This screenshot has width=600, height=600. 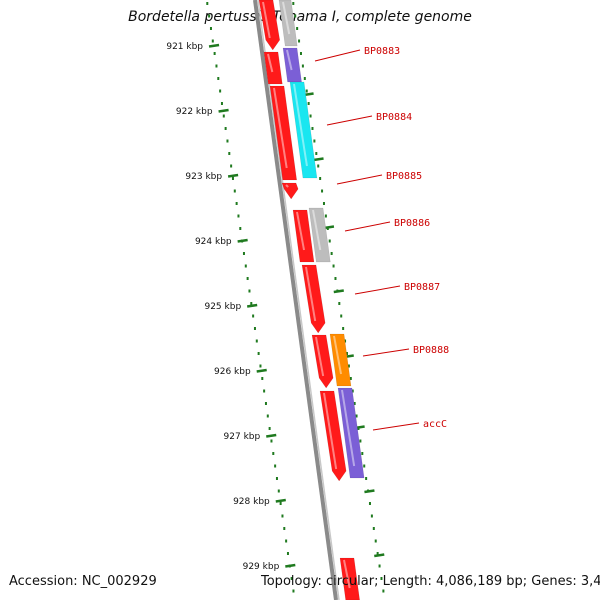 I want to click on scale-tick-label: 922 kbp, so click(x=194, y=112).